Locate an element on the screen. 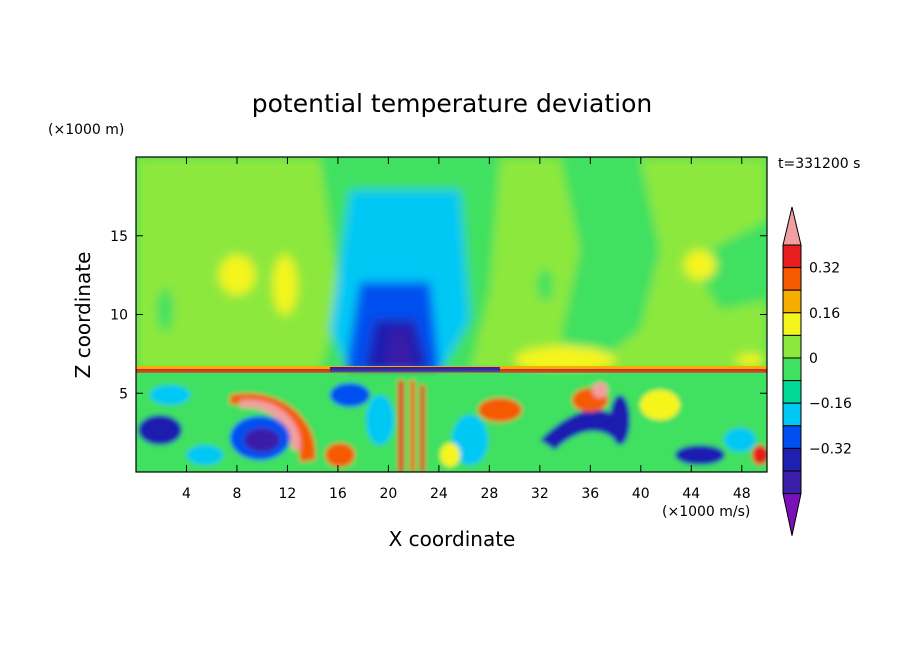 The width and height of the screenshot is (904, 654). x-tick-label: 36 is located at coordinates (590, 494).